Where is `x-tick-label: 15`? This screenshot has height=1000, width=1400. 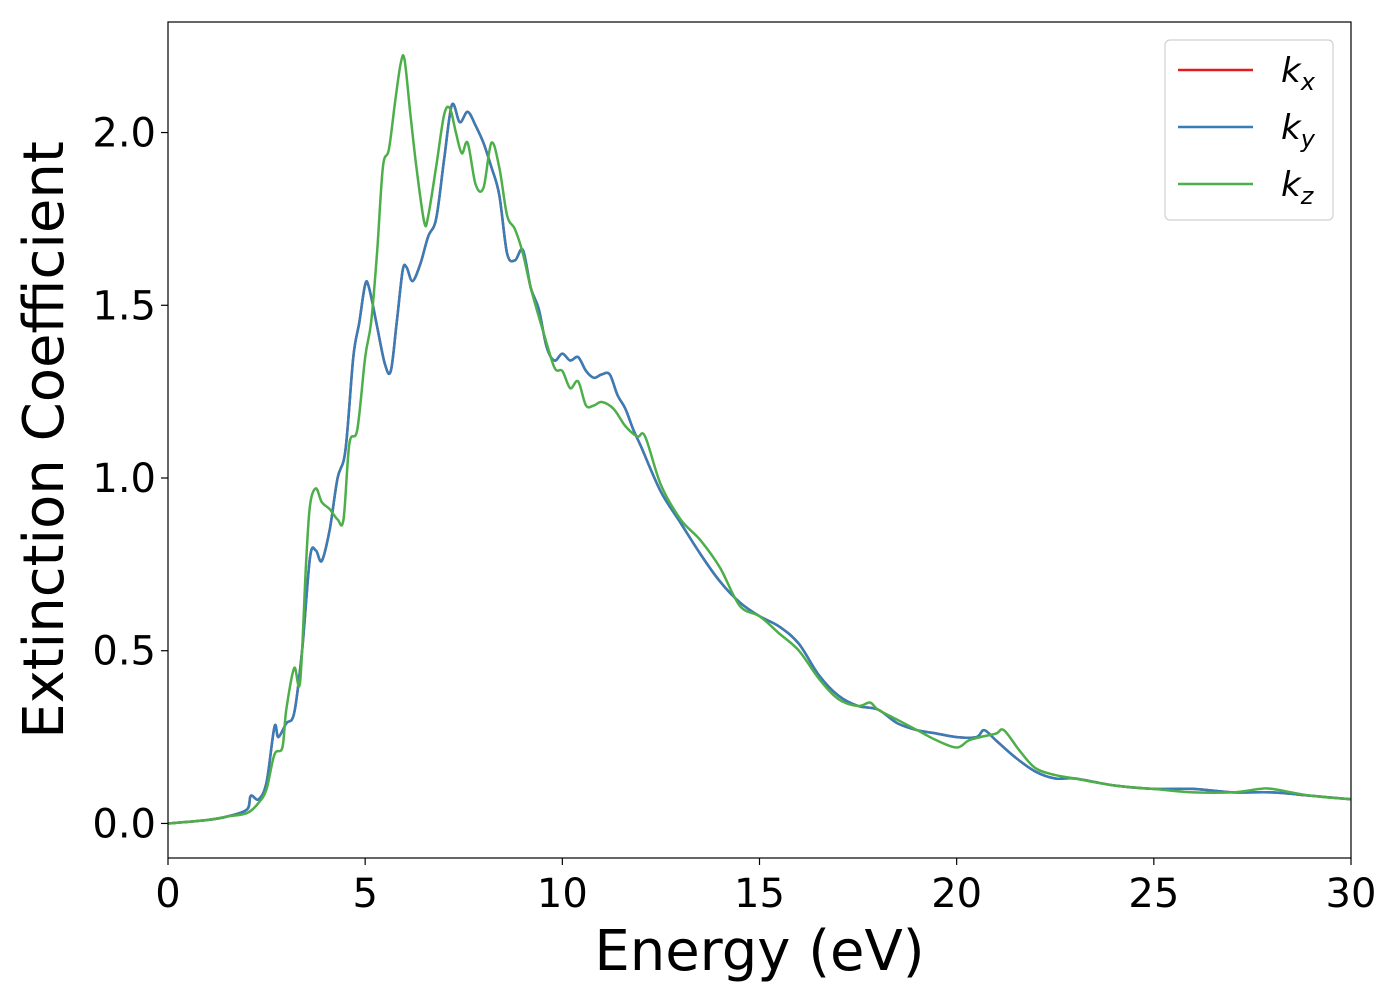
x-tick-label: 15 is located at coordinates (759, 894).